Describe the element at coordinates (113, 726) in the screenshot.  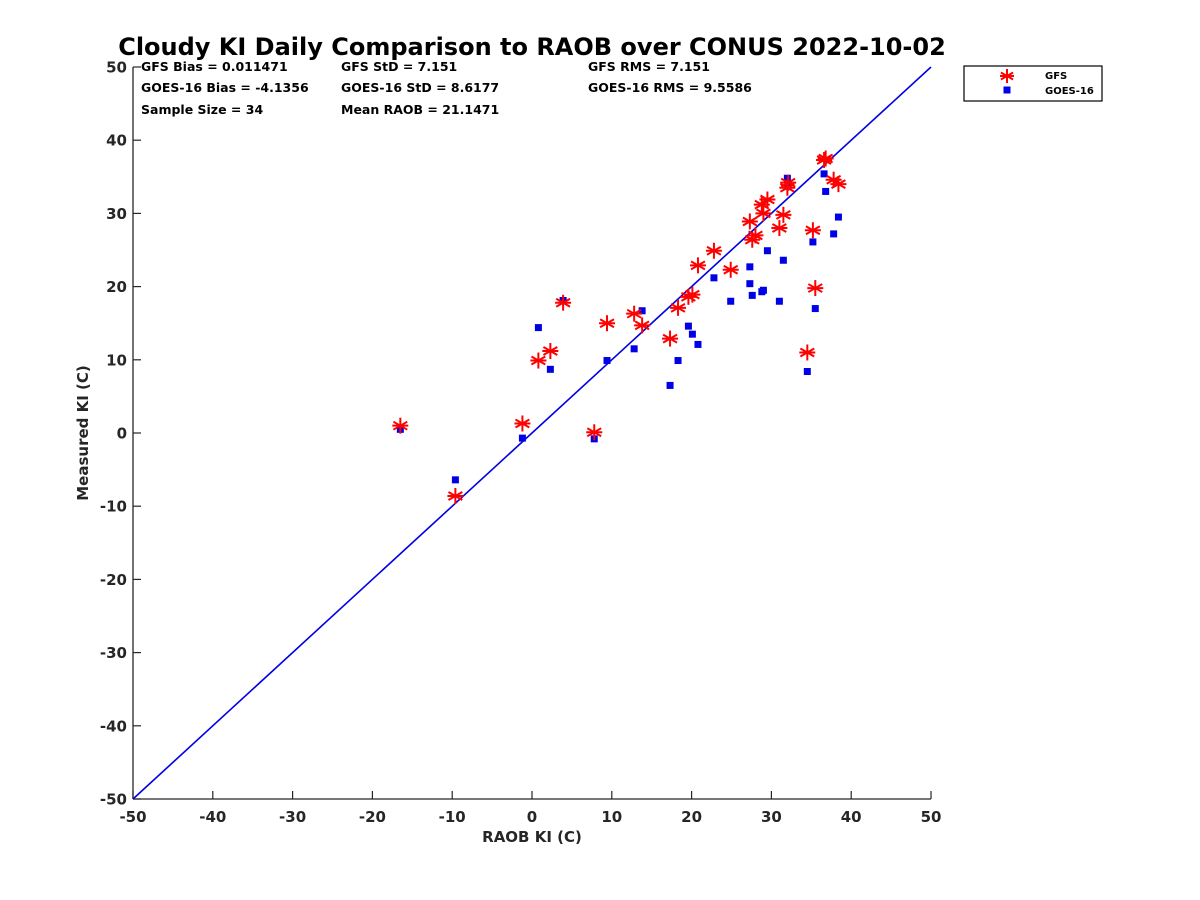
I see `y-tick-label: -40` at that location.